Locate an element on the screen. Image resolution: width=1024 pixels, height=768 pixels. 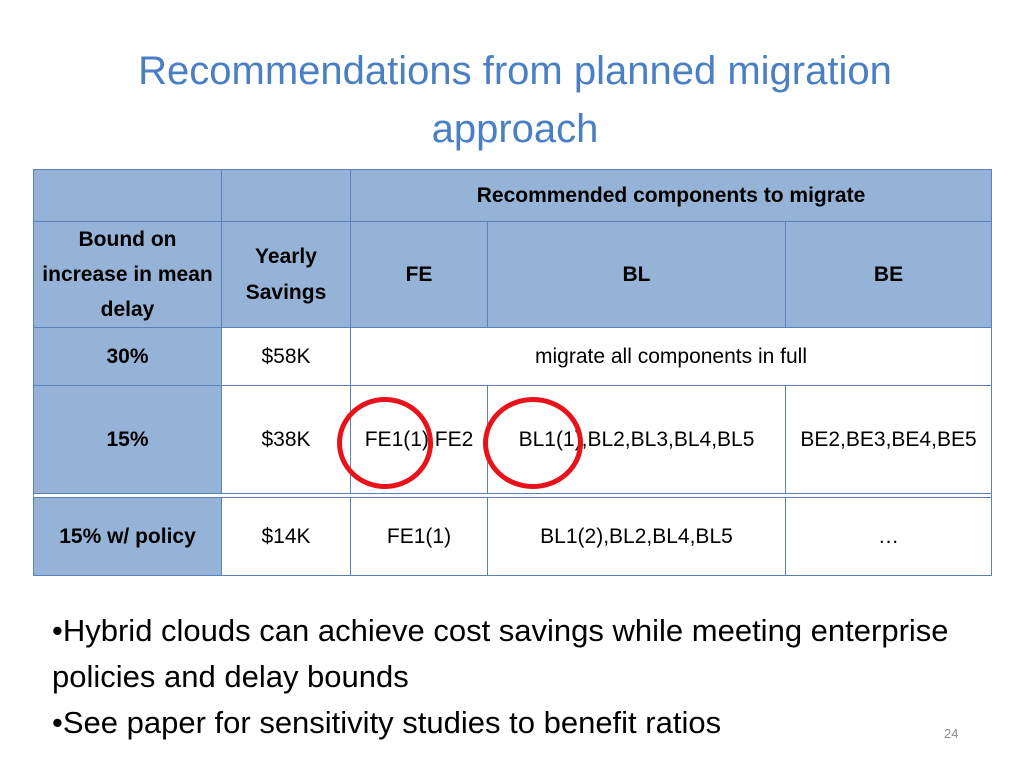
row-bl: BL1(2),BL2,BL4,BL5 is located at coordinates (636, 536).